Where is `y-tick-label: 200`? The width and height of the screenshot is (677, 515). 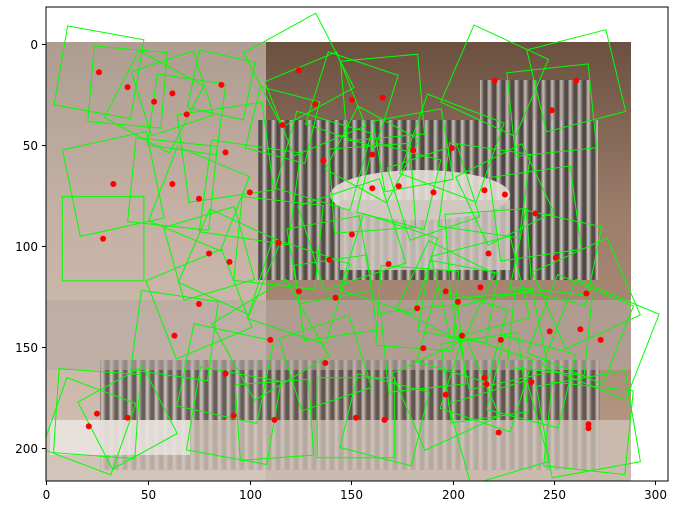
y-tick-label: 200 is located at coordinates (26, 449).